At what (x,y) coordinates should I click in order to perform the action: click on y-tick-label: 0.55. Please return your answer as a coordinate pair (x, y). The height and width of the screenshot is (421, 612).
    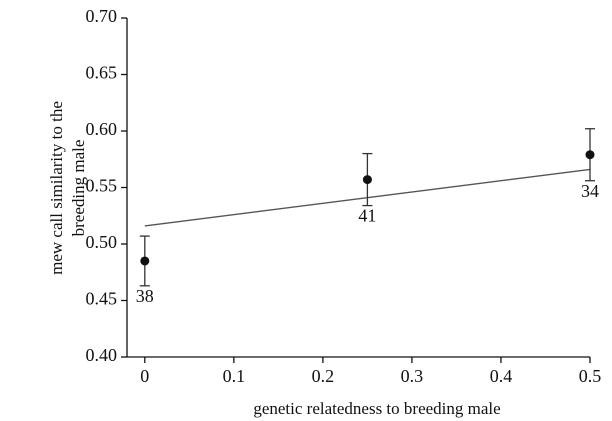
    Looking at the image, I should click on (102, 186).